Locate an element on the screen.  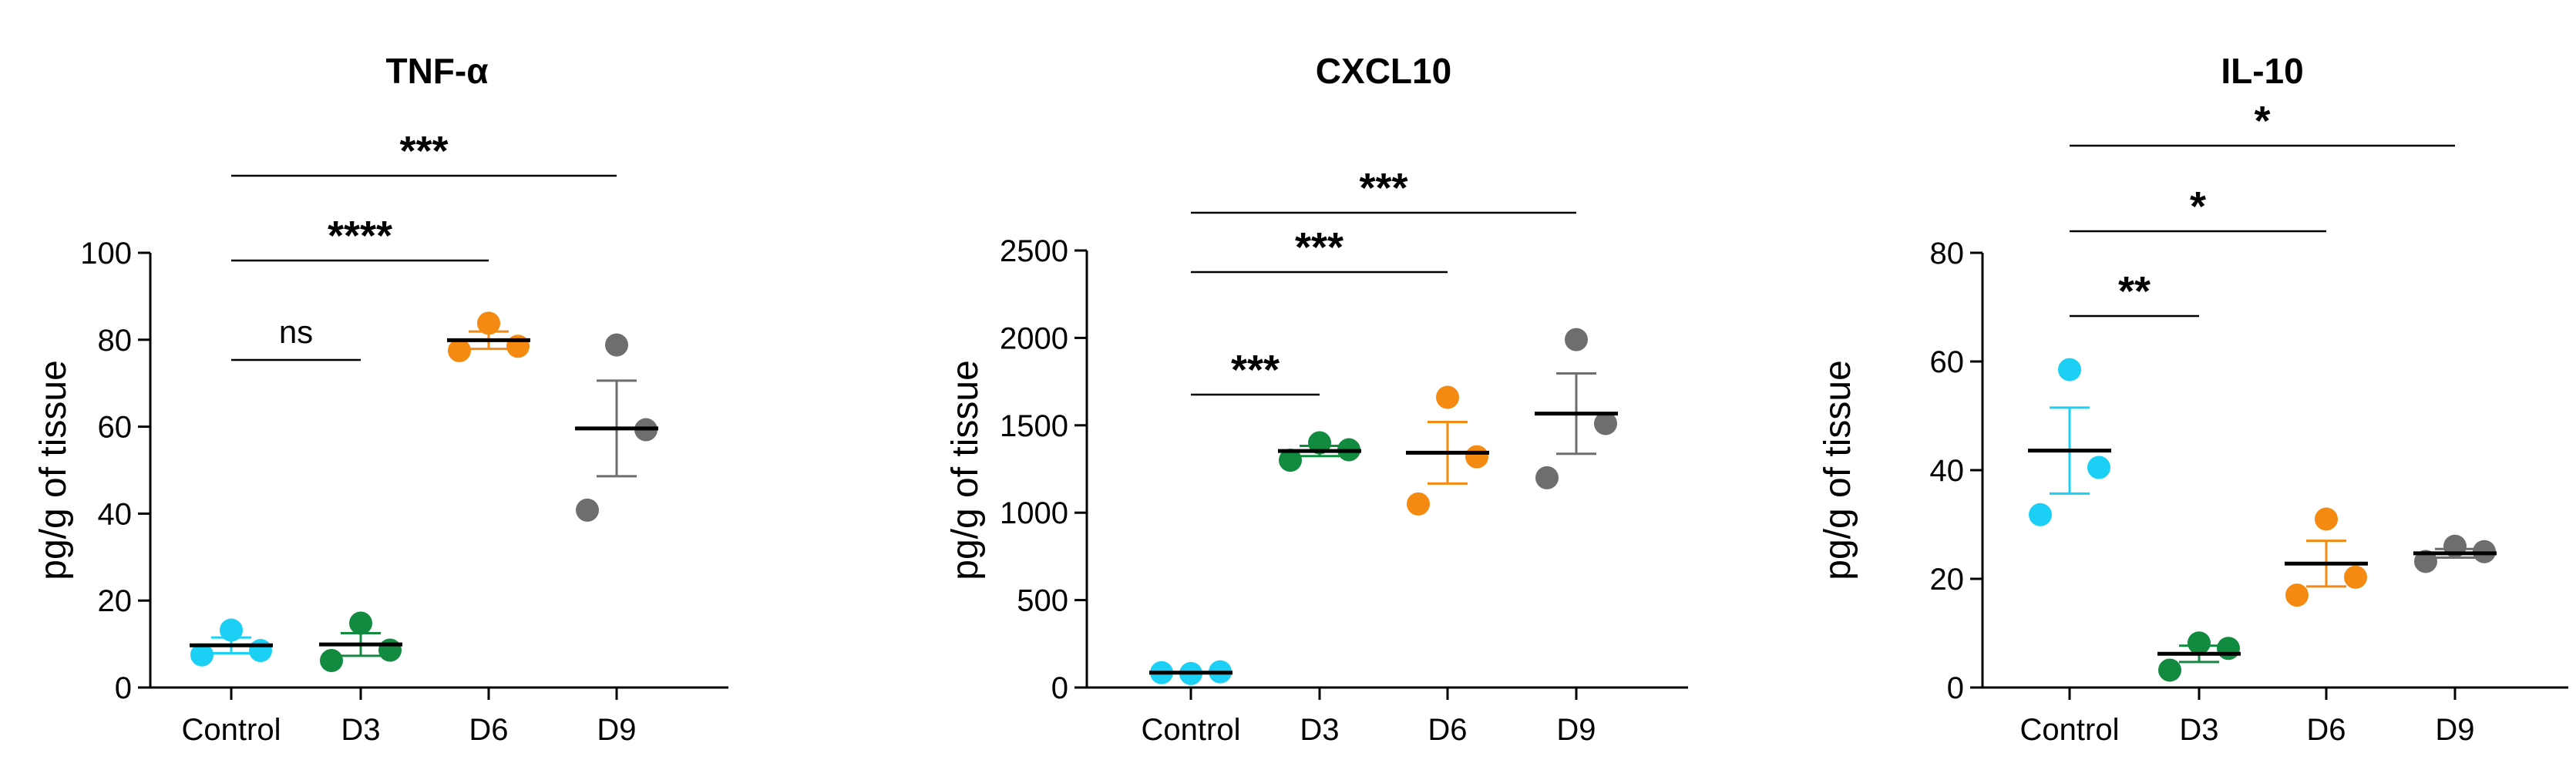
y-tick-label: 2000 is located at coordinates (1034, 338).